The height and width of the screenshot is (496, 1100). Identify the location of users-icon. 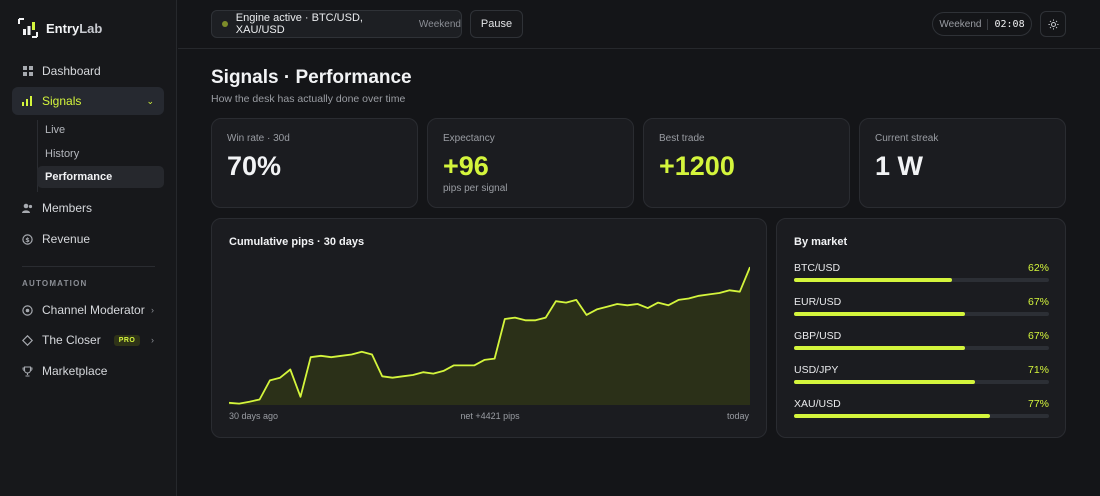
(27, 208).